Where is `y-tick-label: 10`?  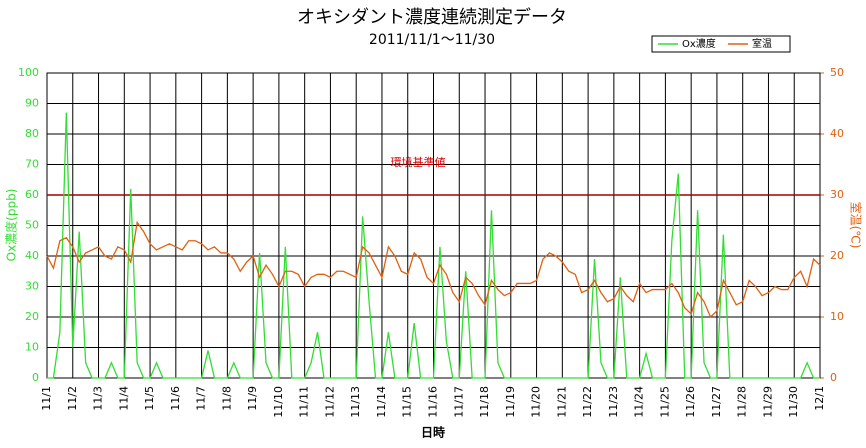
y-tick-label: 10 is located at coordinates (32, 347).